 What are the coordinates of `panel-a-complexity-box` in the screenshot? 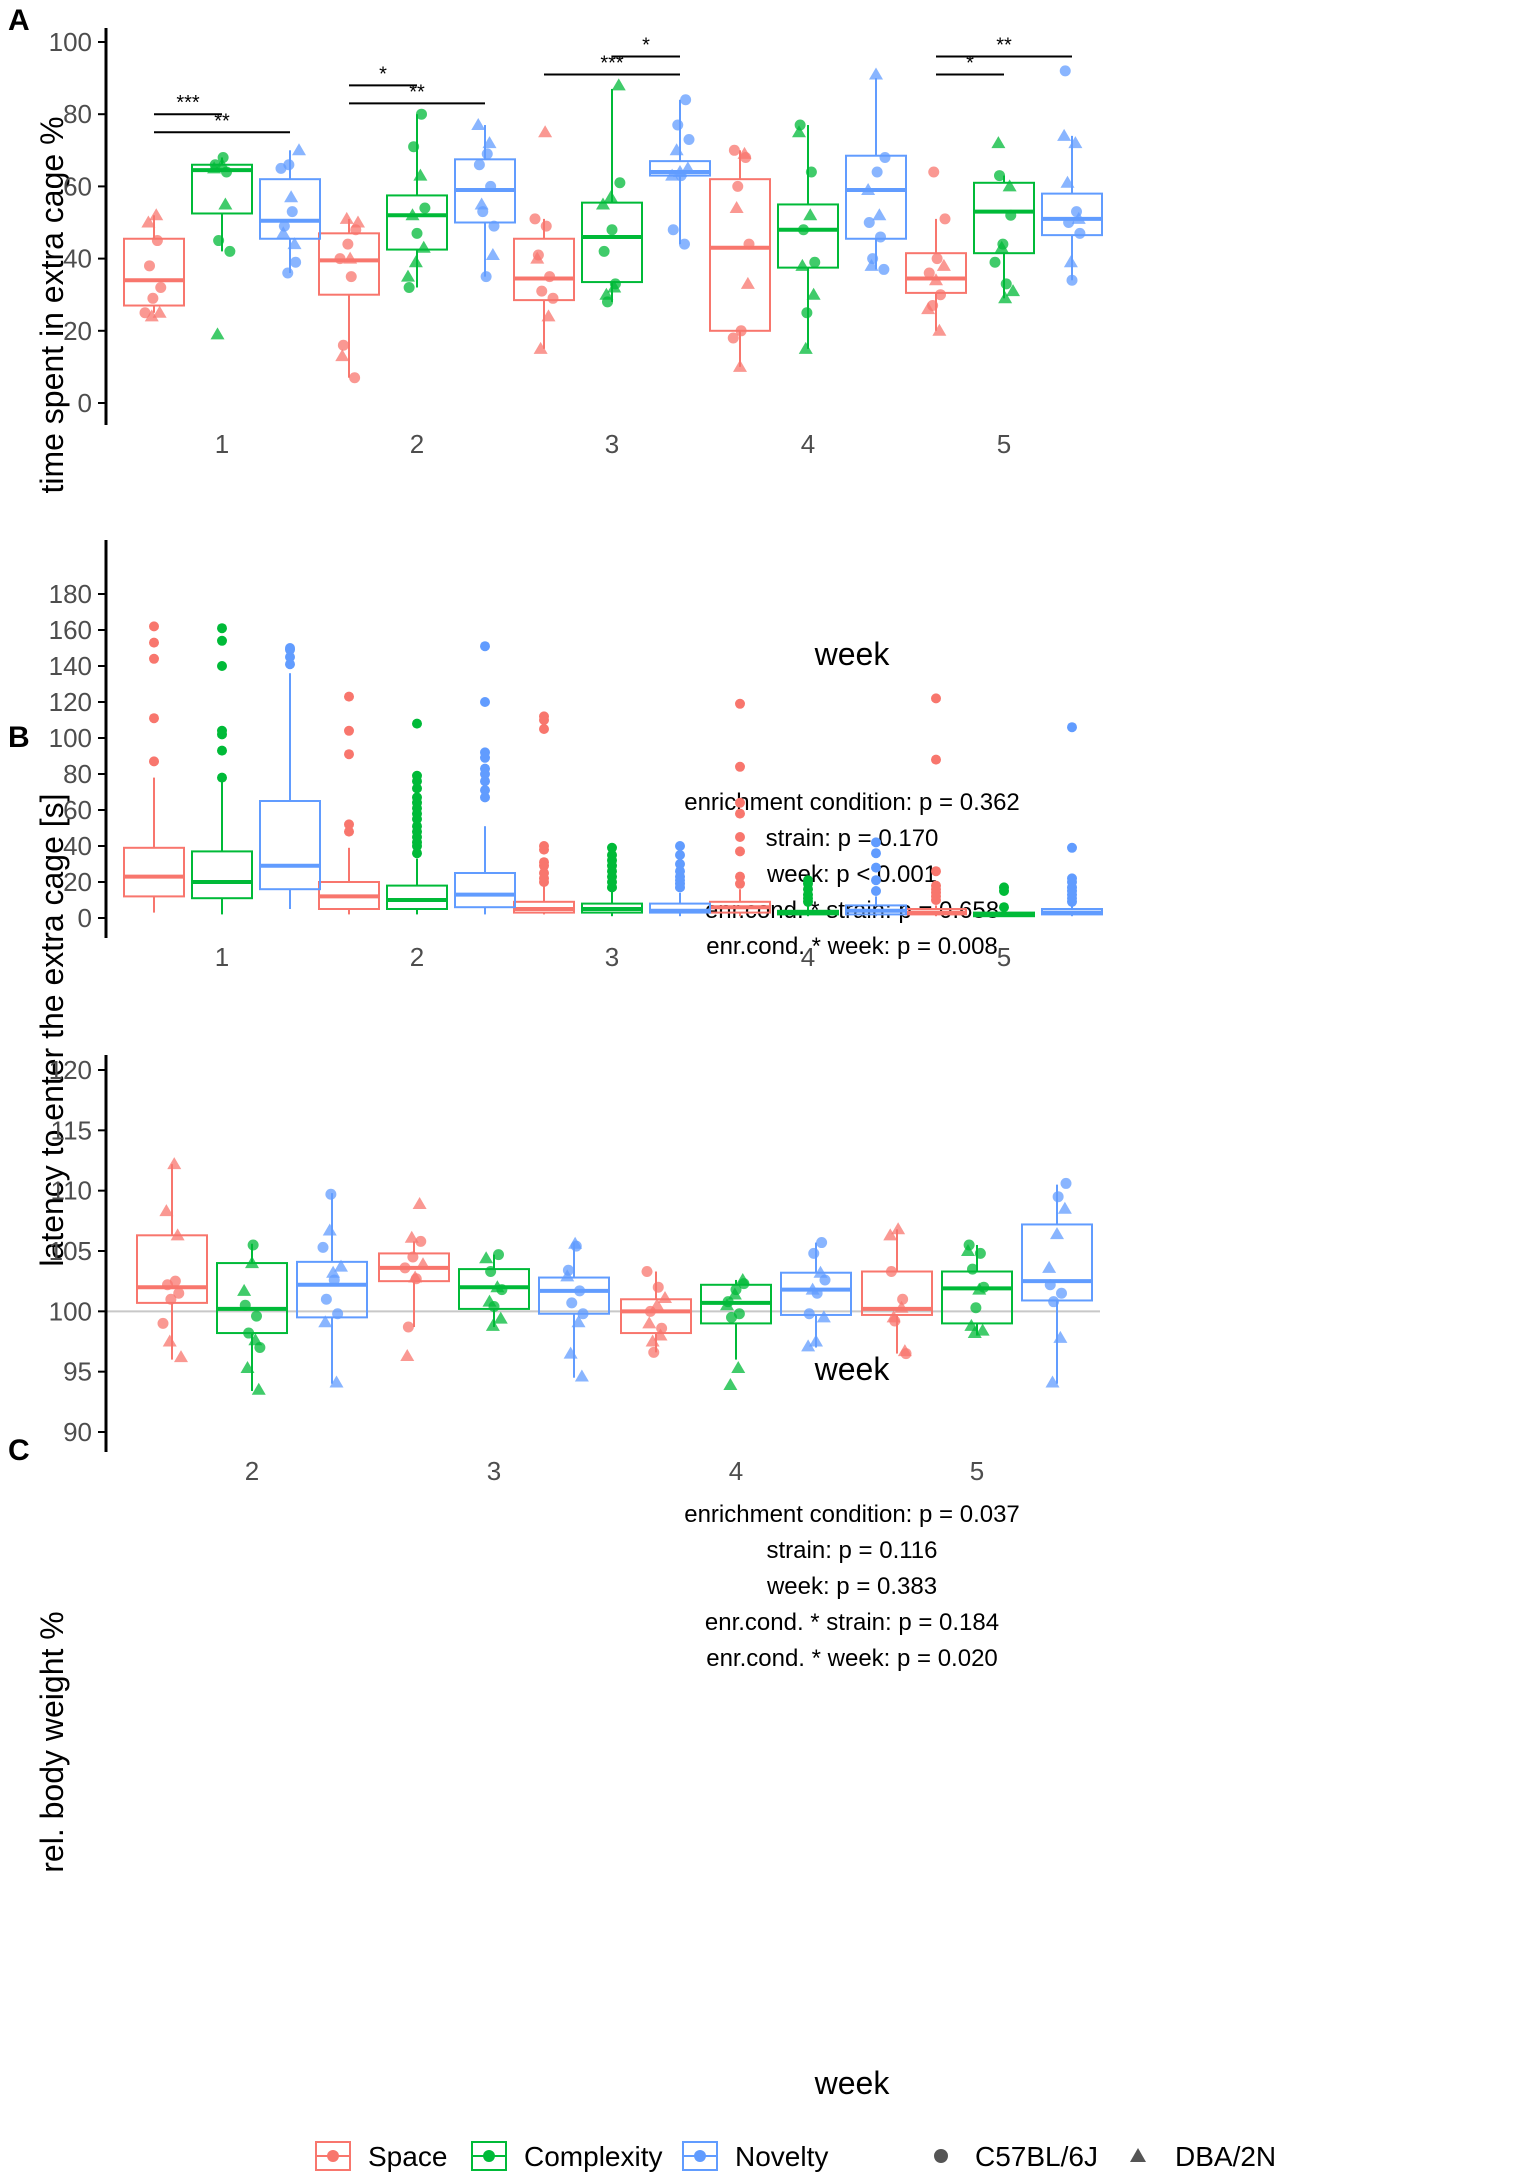 It's located at (808, 236).